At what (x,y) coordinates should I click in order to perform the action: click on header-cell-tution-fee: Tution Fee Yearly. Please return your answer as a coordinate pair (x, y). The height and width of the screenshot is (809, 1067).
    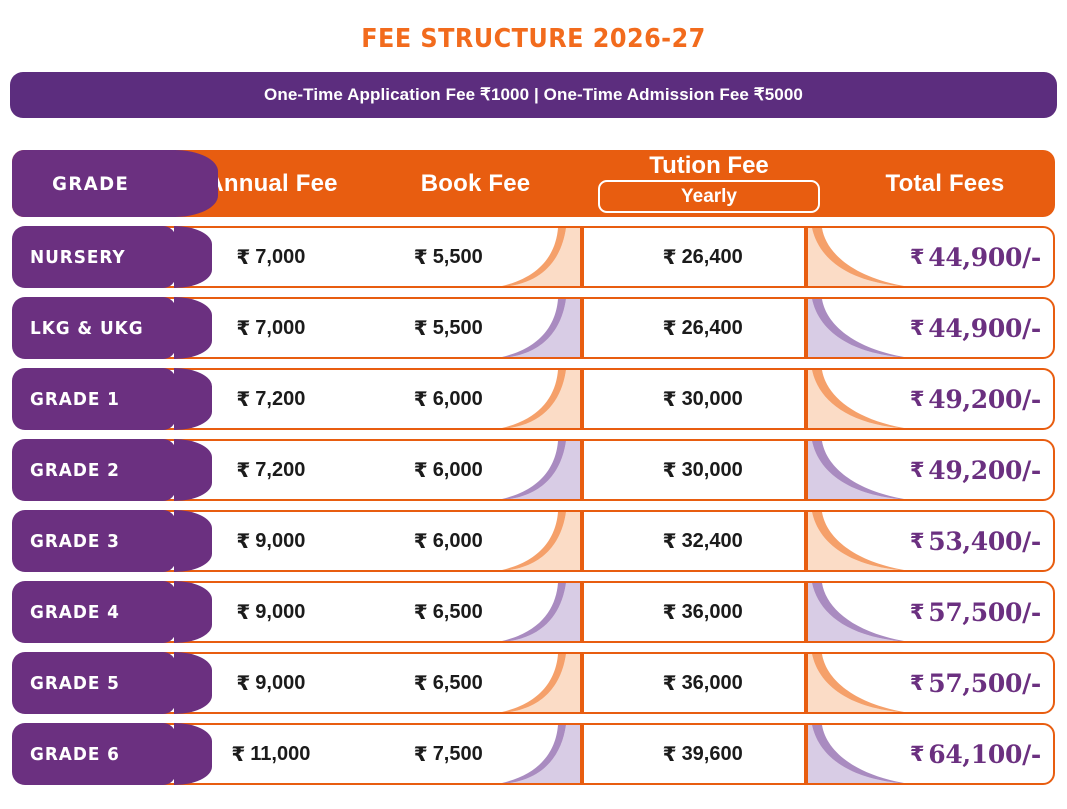
    Looking at the image, I should click on (709, 183).